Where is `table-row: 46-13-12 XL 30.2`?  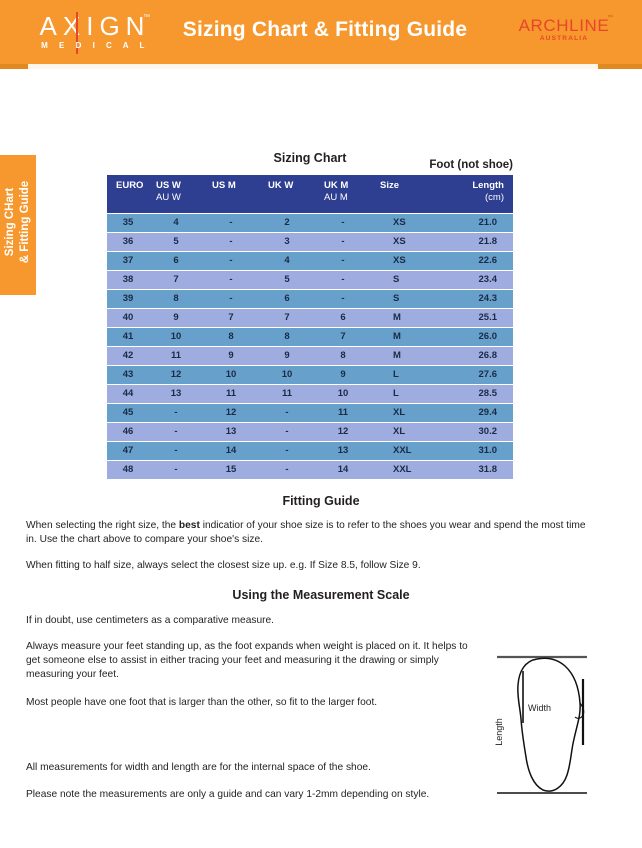 table-row: 46-13-12 XL 30.2 is located at coordinates (310, 431).